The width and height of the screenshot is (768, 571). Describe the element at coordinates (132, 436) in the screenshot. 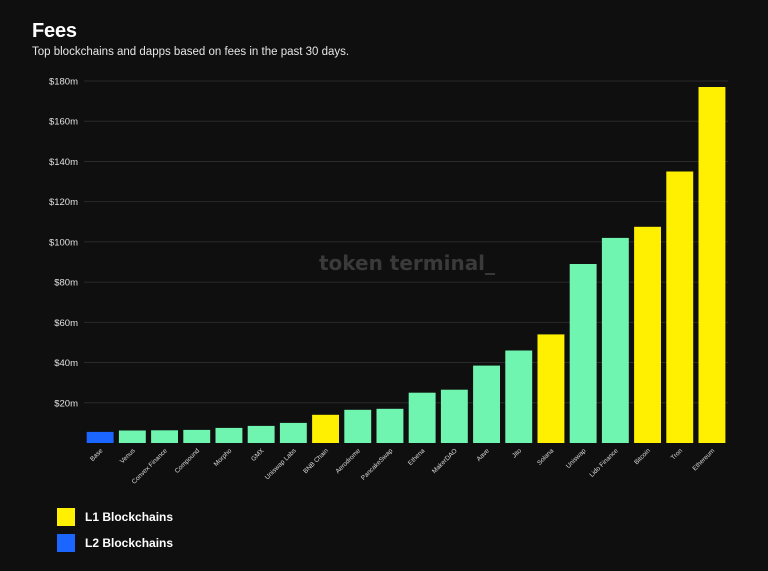

I see `bar-venus` at that location.